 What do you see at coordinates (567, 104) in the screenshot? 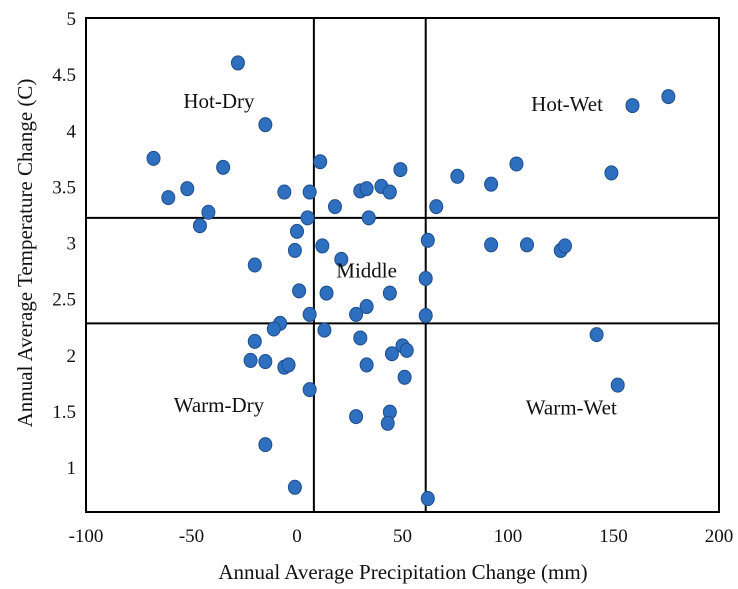
I see `region-label-hot-wet: Hot-Wet` at bounding box center [567, 104].